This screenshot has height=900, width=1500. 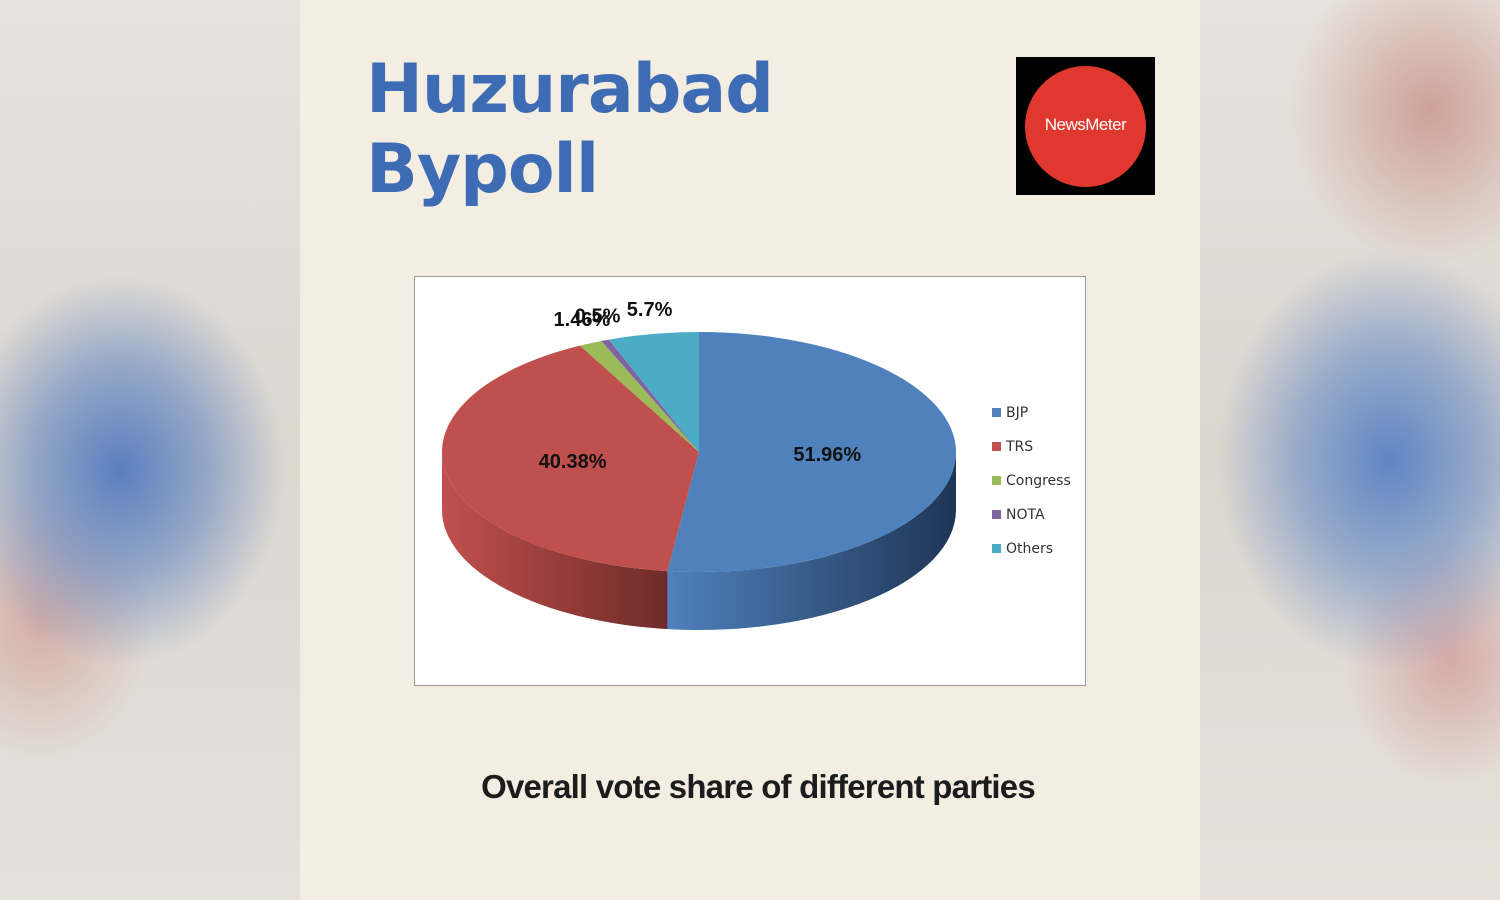 I want to click on pie-slice-others, so click(x=653, y=392).